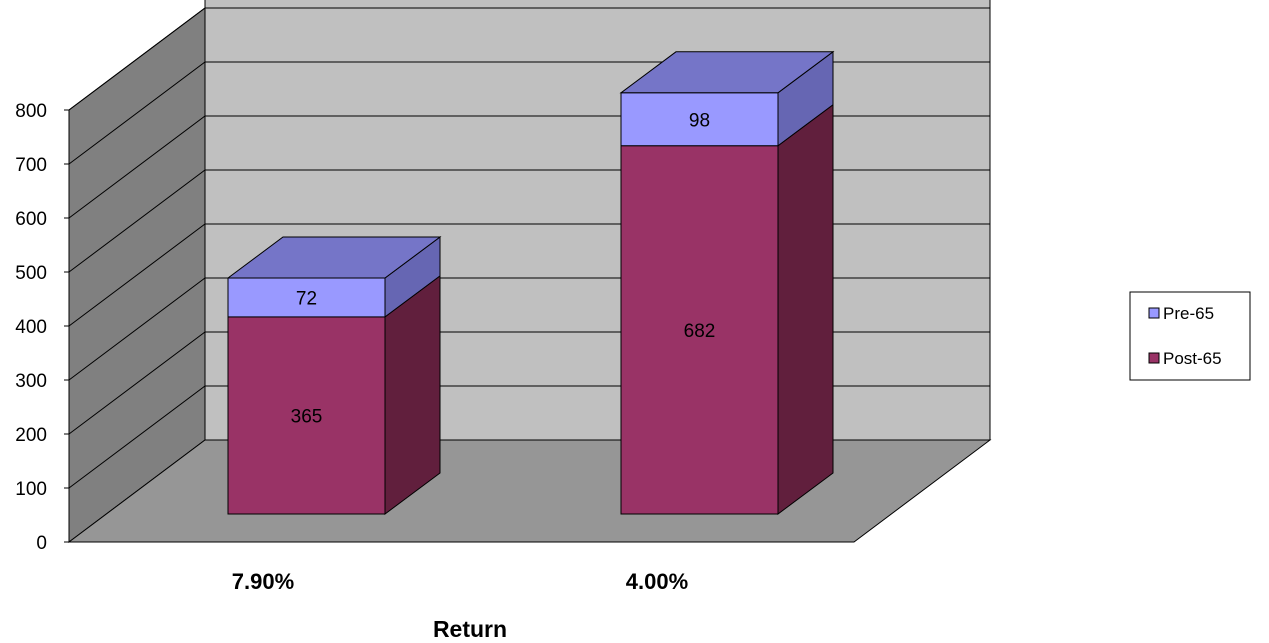 This screenshot has height=643, width=1269. Describe the element at coordinates (41, 543) in the screenshot. I see `y-tick-label: 0` at that location.